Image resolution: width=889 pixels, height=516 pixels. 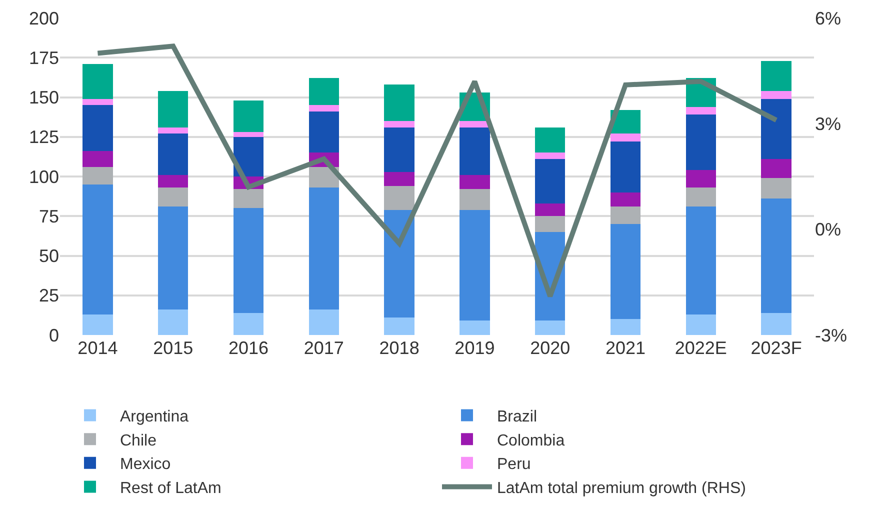 I want to click on y-tick-label: 125, so click(x=43, y=137).